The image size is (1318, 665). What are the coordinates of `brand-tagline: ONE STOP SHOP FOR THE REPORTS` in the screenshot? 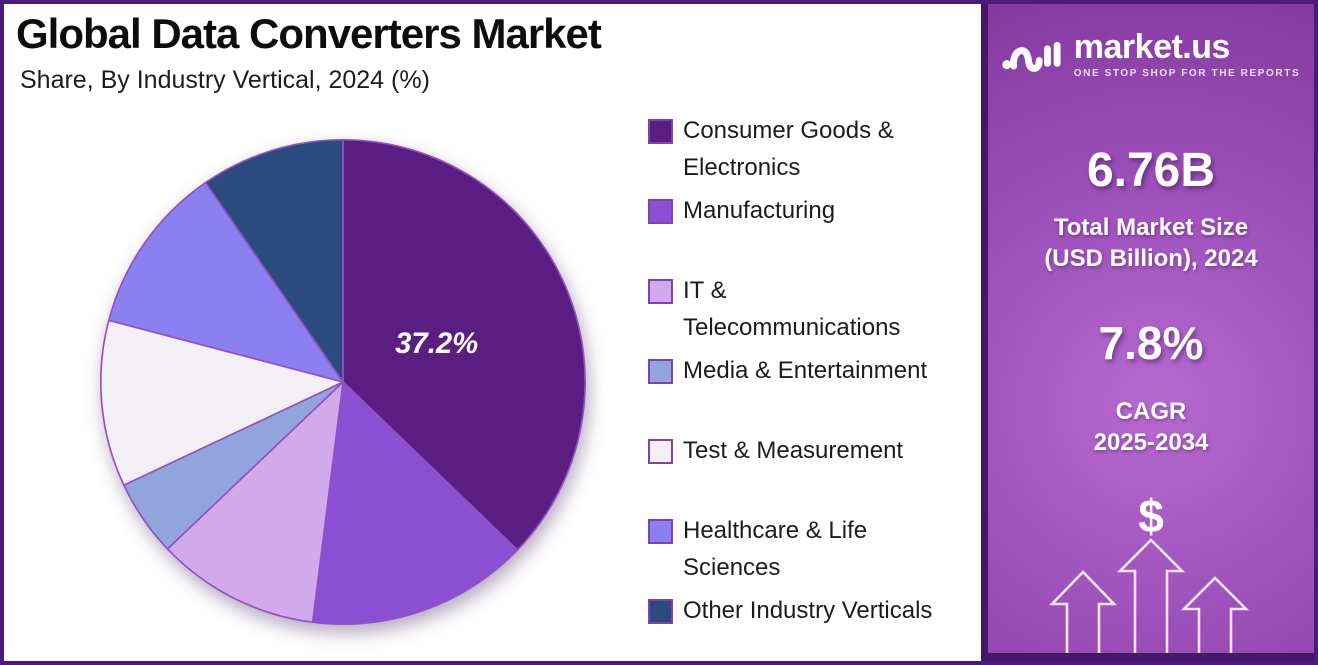 It's located at (1187, 73).